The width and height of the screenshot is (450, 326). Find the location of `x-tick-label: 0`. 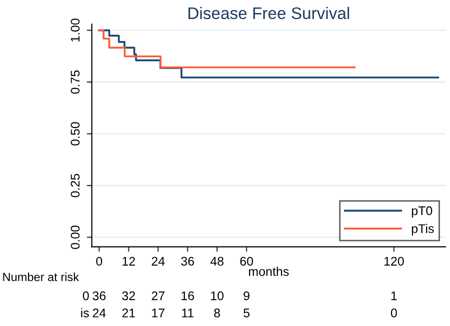

x-tick-label: 0 is located at coordinates (99, 261).